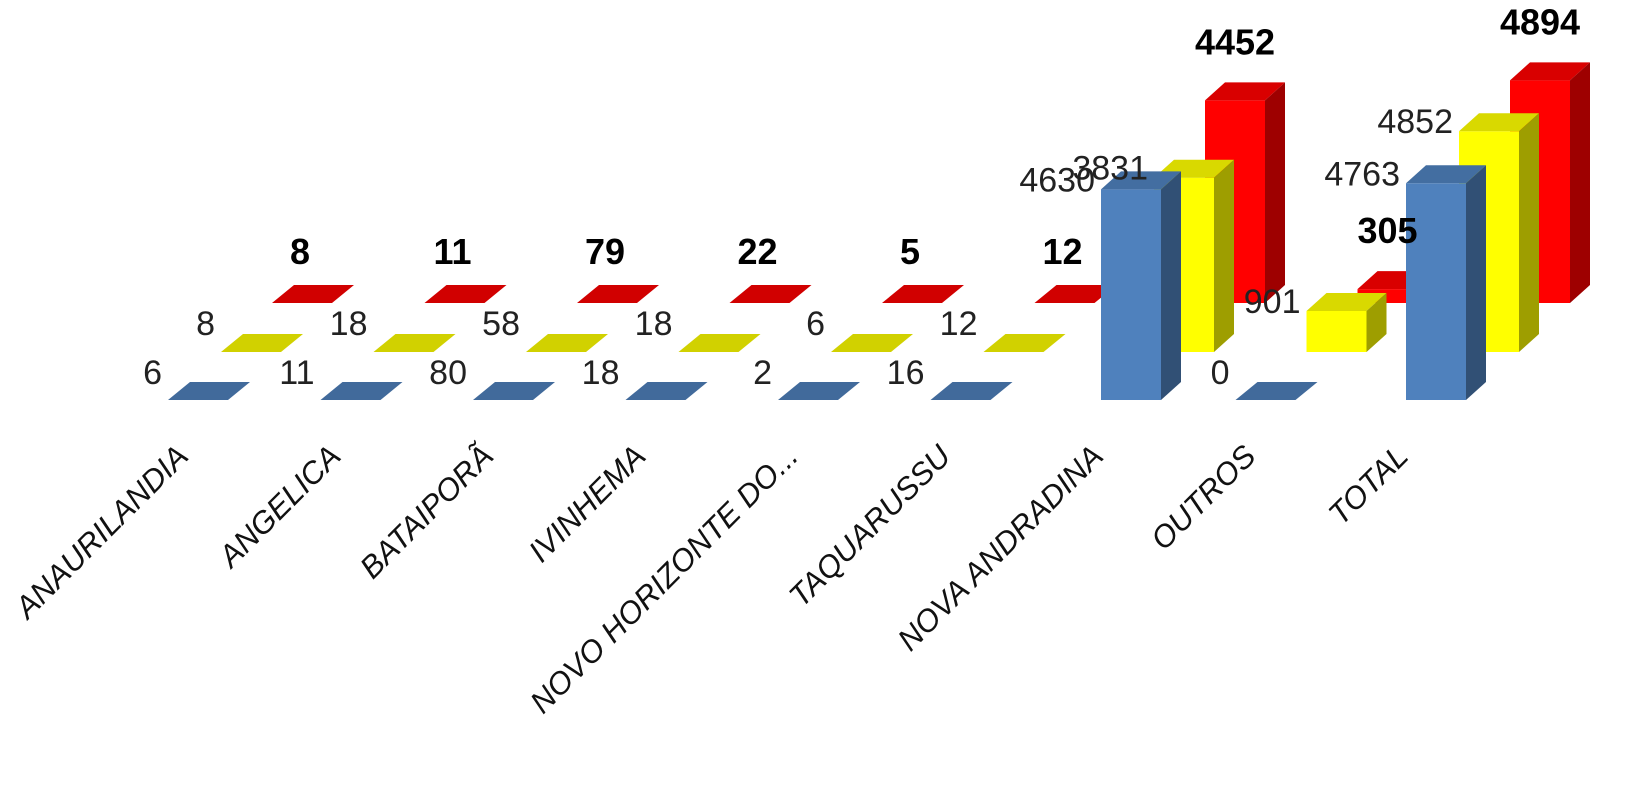 The width and height of the screenshot is (1644, 807). What do you see at coordinates (1110, 169) in the screenshot?
I see `data-label-series2-6: 3831` at bounding box center [1110, 169].